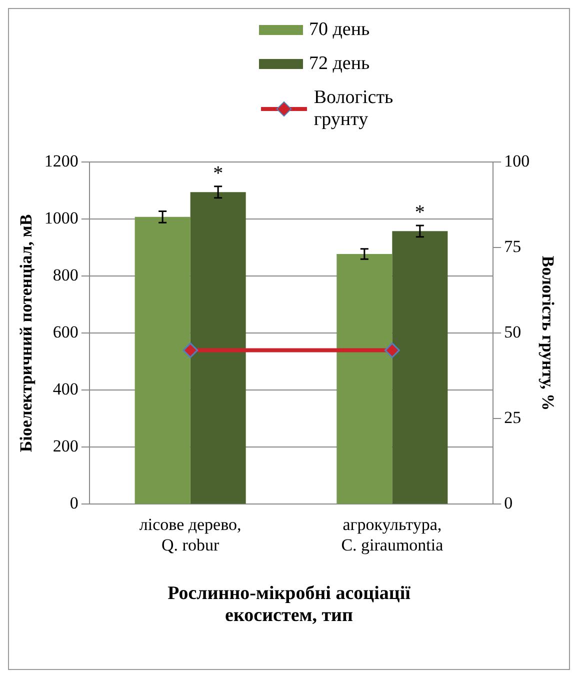 Image resolution: width=588 pixels, height=688 pixels. Describe the element at coordinates (354, 109) in the screenshot. I see `legend-label: Вологість грунту` at that location.